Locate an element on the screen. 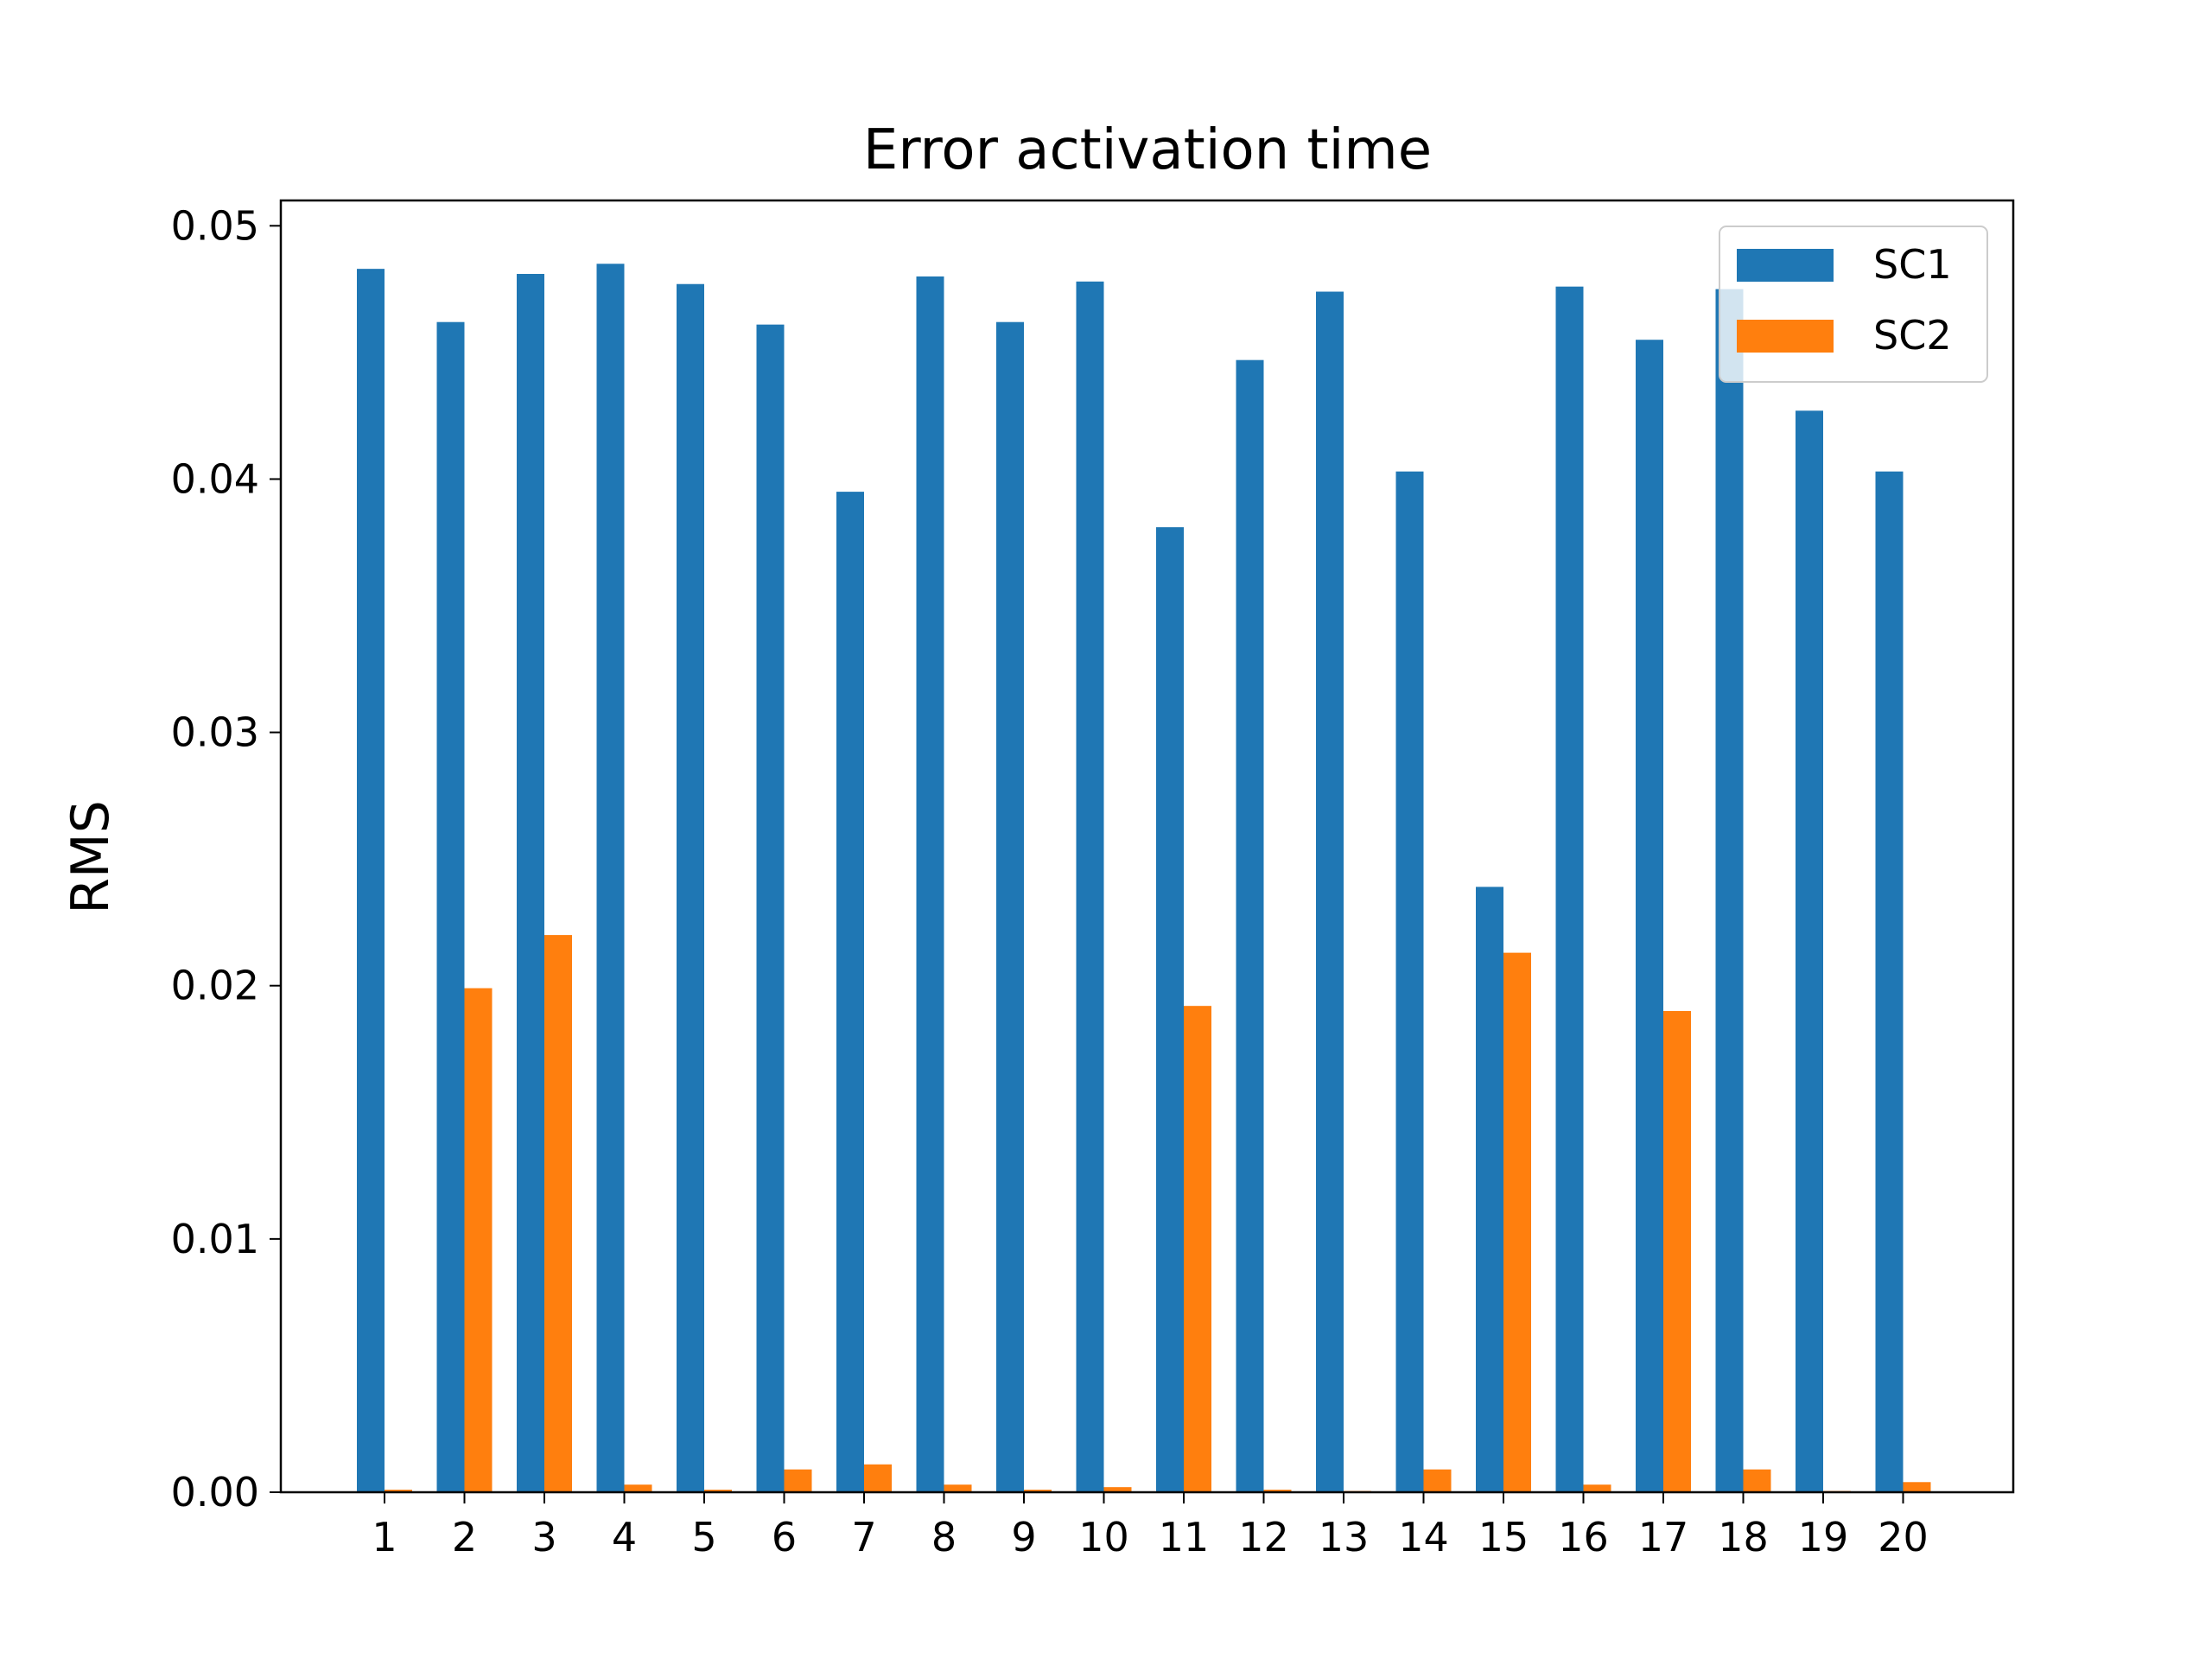 The width and height of the screenshot is (2212, 1659). y-tick-label: 0.05 is located at coordinates (215, 225).